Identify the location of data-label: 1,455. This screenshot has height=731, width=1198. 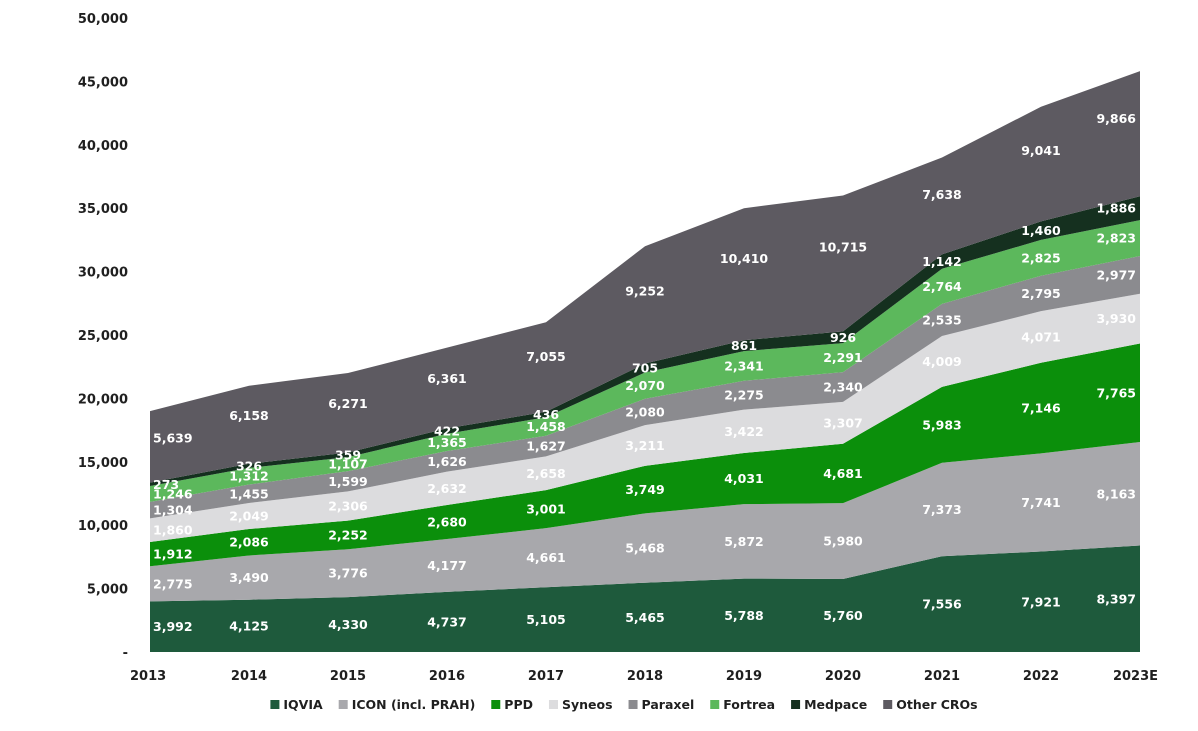
(249, 493).